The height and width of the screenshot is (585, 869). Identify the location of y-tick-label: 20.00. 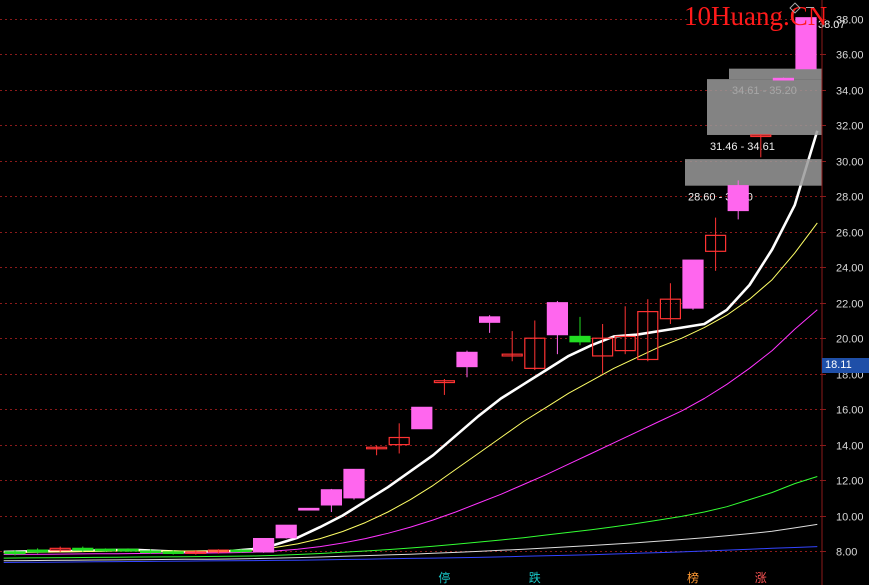
(850, 340).